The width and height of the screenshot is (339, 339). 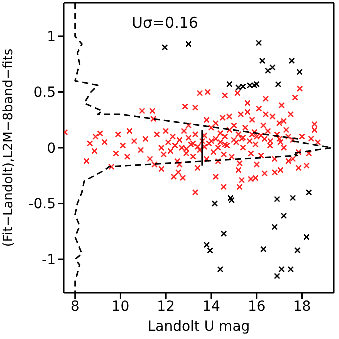 I want to click on y-tick-label: -1, so click(x=49, y=260).